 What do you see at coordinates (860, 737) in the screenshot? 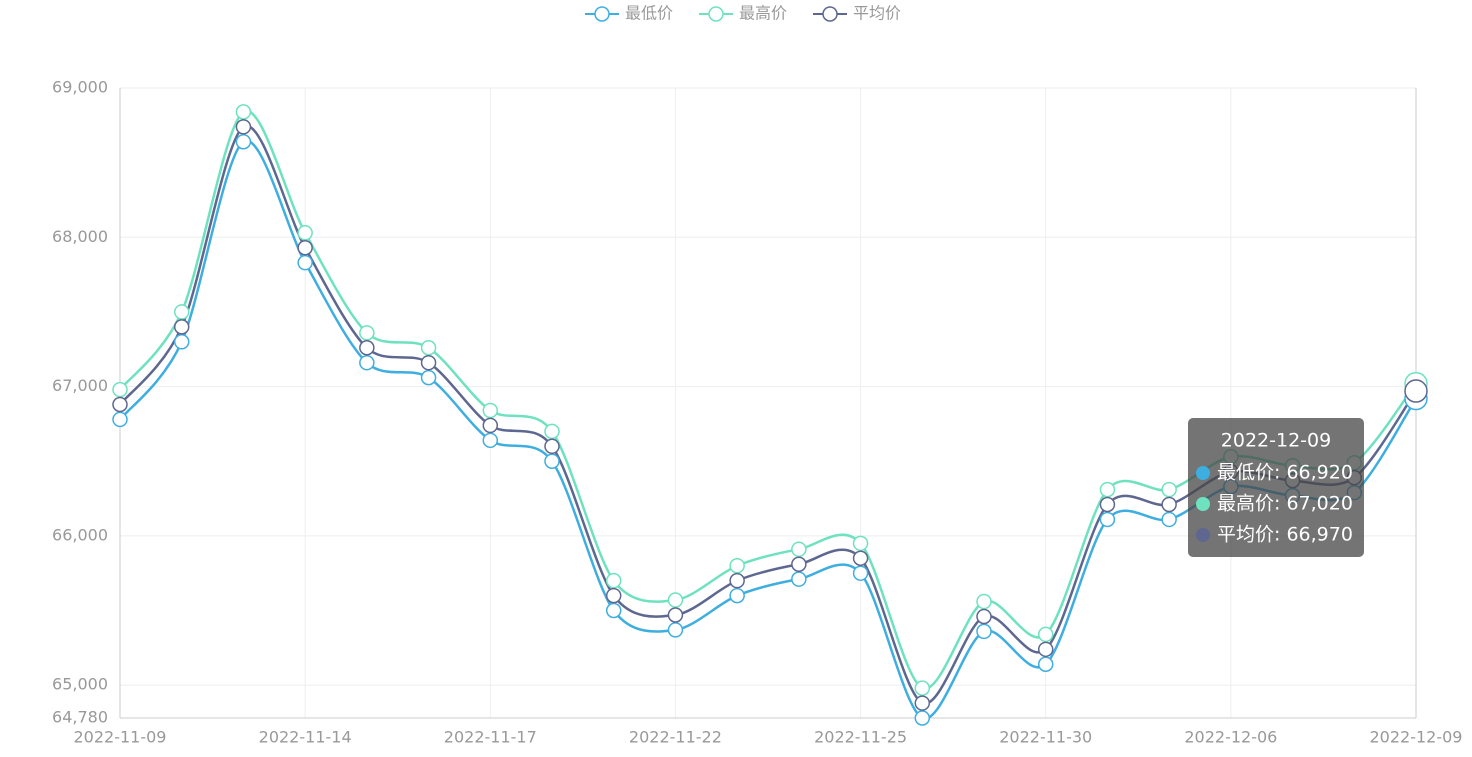
I see `x-tick-label: 2022-11-25` at bounding box center [860, 737].